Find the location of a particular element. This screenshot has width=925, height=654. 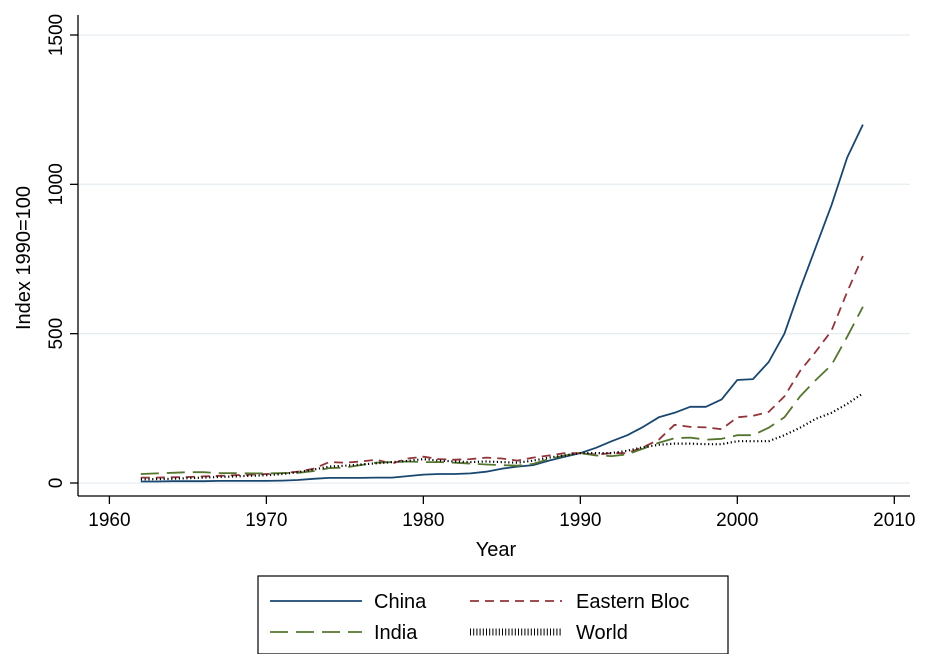

y-axis-title: Index 1990=100 is located at coordinates (24, 258).